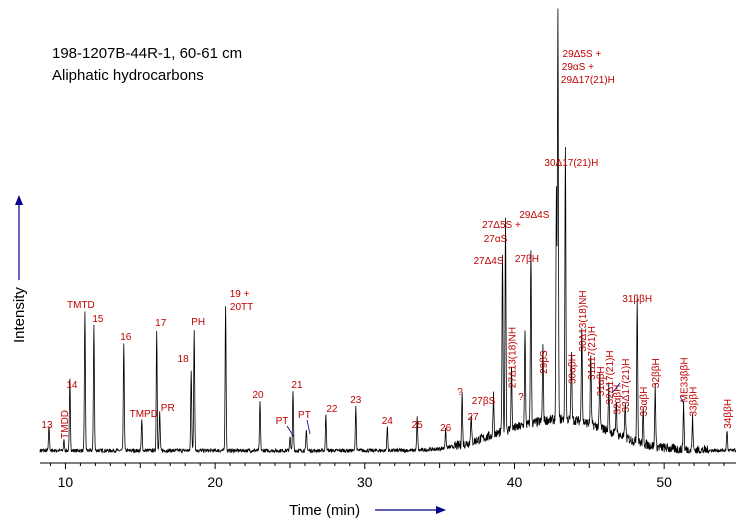  What do you see at coordinates (582, 54) in the screenshot?
I see `peak-label: 29Δ5S +` at bounding box center [582, 54].